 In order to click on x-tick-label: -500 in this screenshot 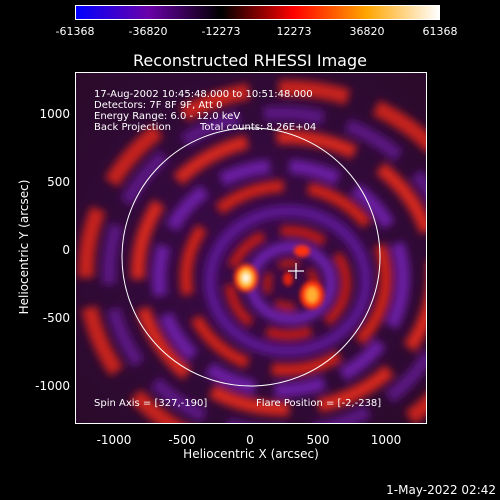, I will do `click(182, 440)`.